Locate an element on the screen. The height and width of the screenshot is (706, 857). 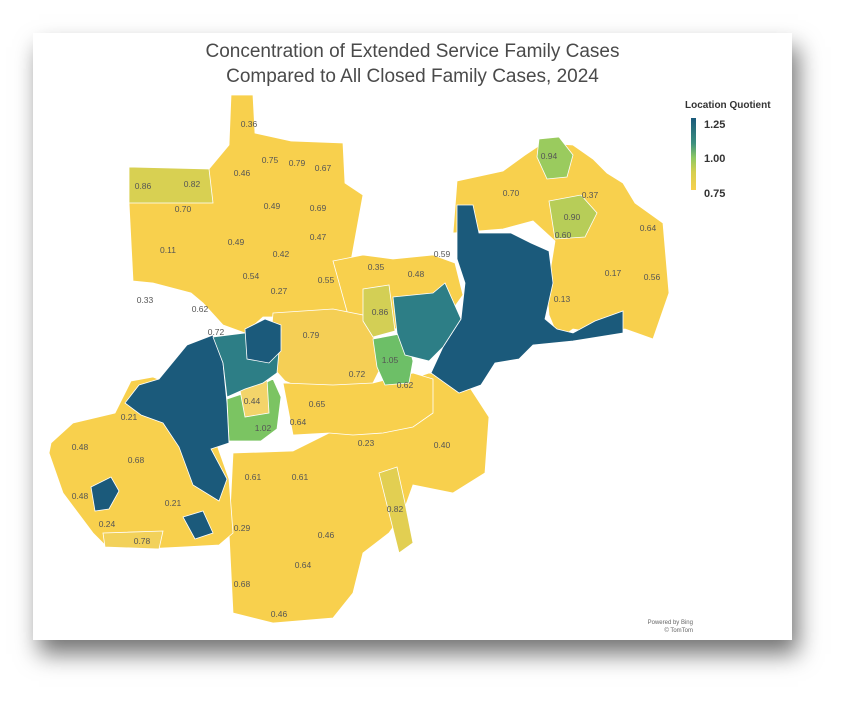
legend-title: Location Quotient is located at coordinates (728, 105).